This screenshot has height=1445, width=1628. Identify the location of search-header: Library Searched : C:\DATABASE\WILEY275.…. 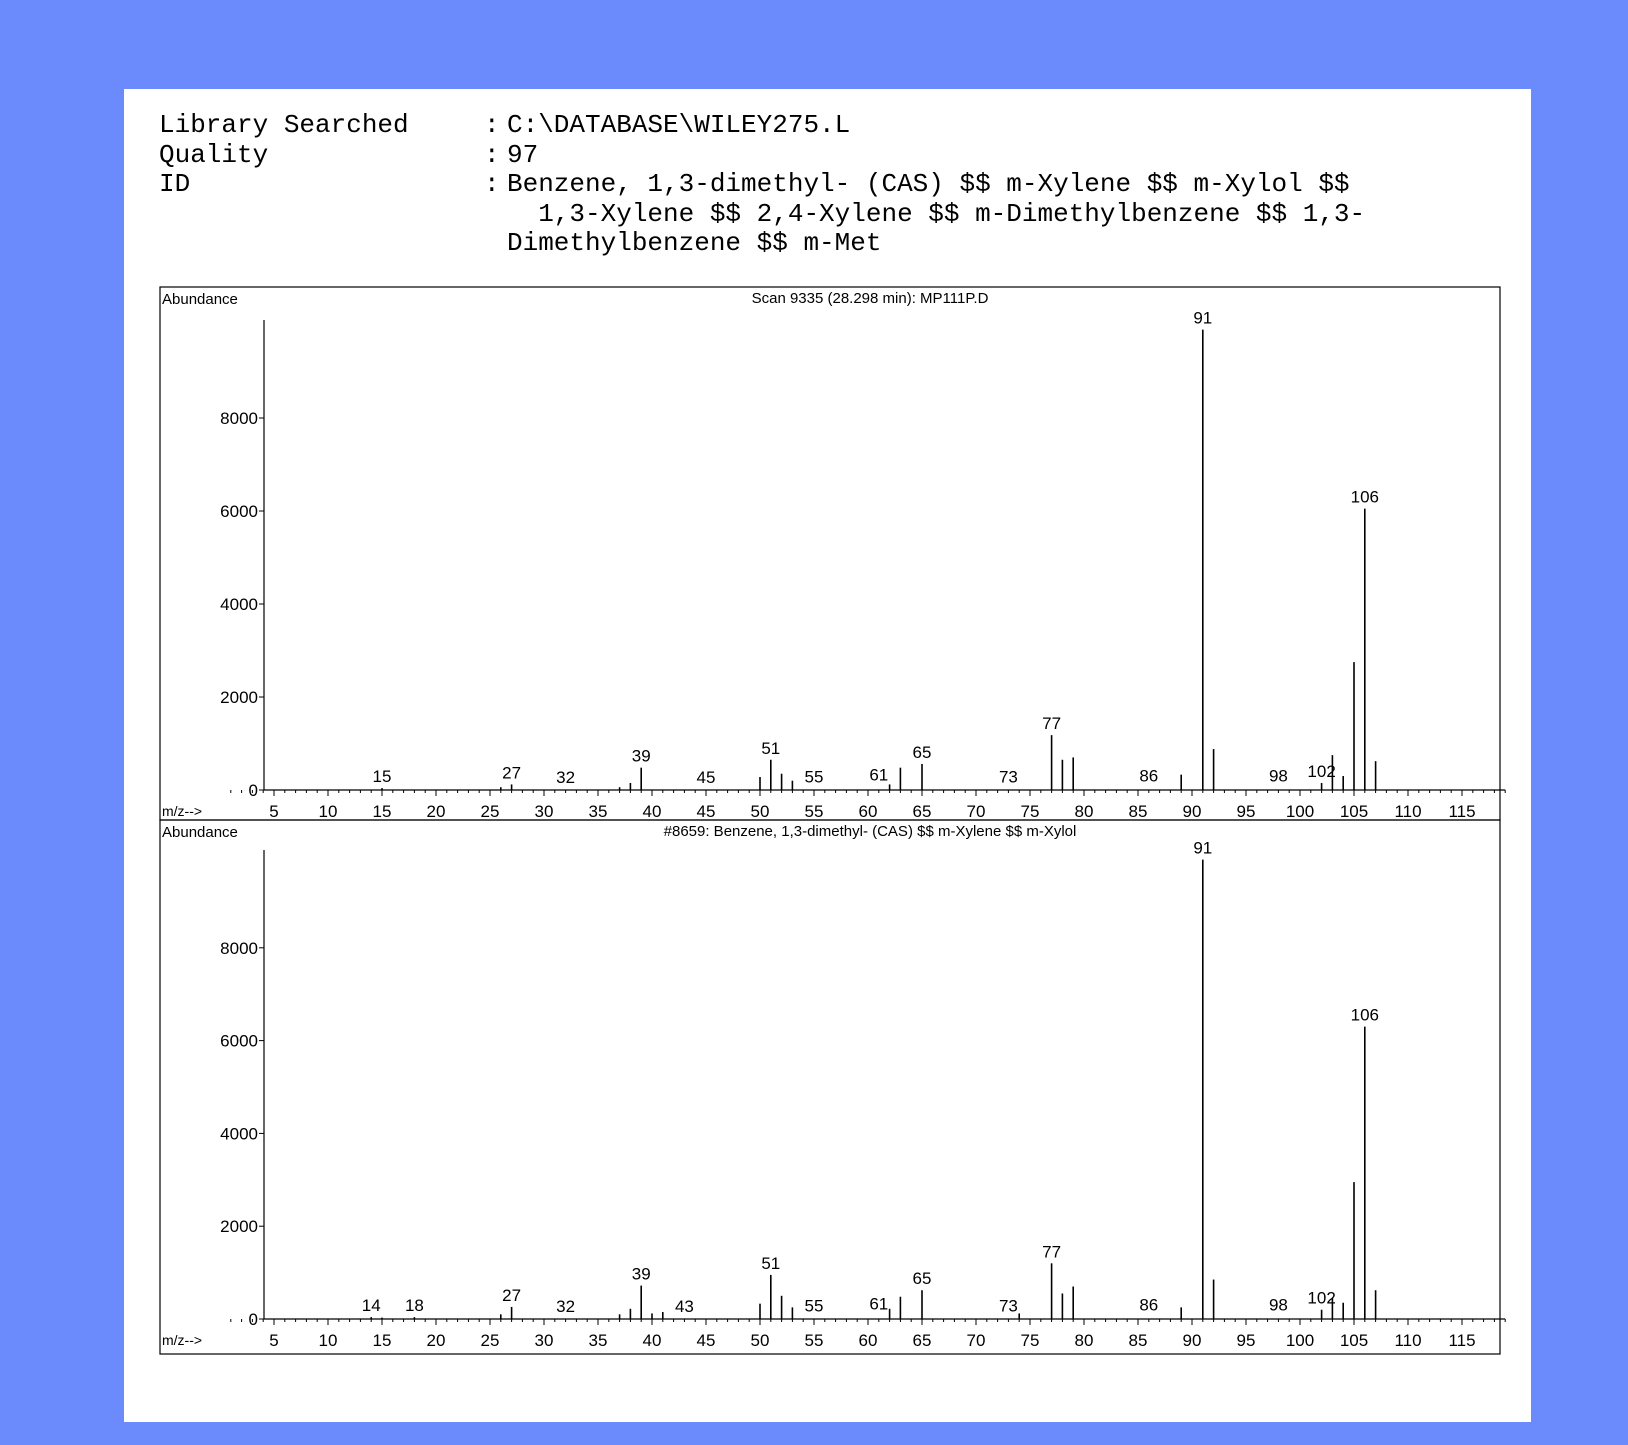
(762, 184).